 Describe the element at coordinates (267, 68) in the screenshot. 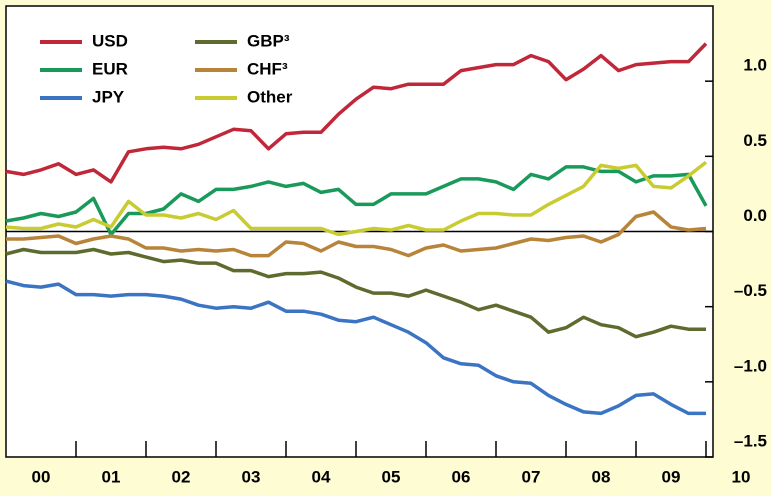

I see `legend-label: CHF³` at that location.